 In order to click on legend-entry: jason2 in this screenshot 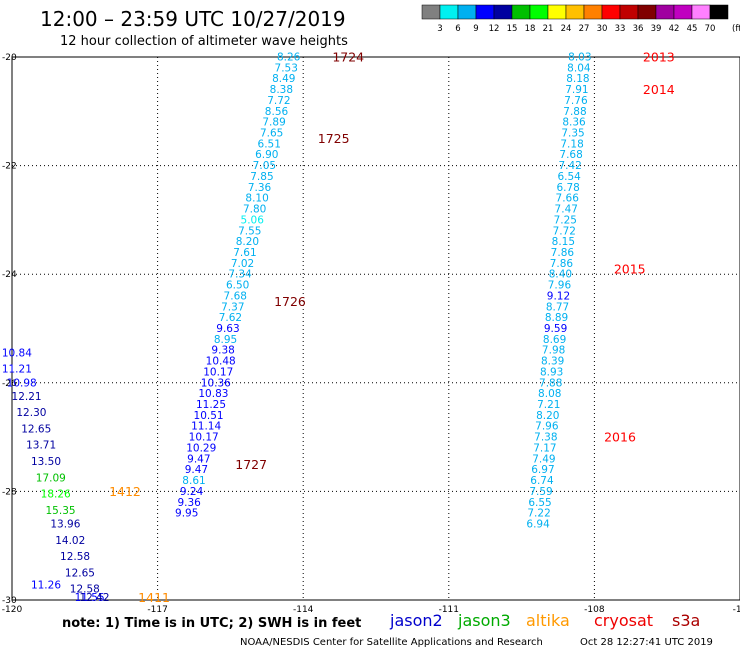, I will do `click(416, 620)`.